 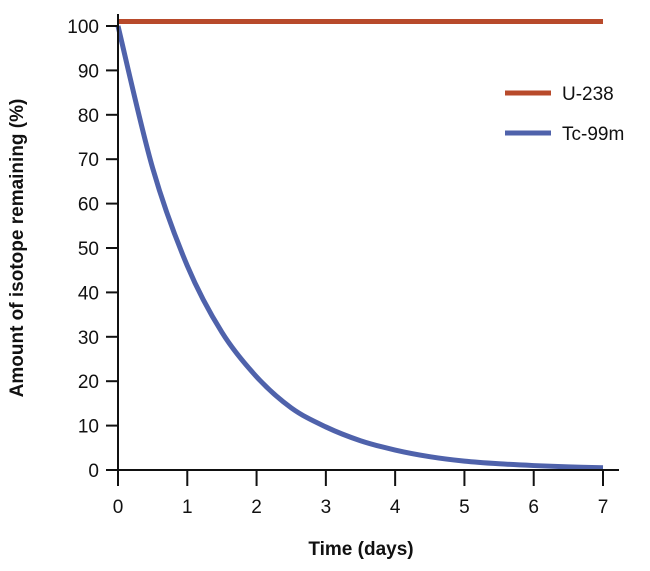 I want to click on x-tick-label: 2, so click(x=256, y=507).